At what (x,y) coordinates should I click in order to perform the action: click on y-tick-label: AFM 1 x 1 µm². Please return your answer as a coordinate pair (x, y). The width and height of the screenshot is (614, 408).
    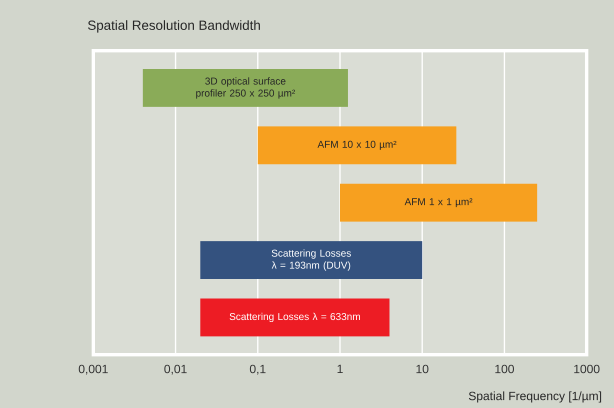
    Looking at the image, I should click on (438, 203).